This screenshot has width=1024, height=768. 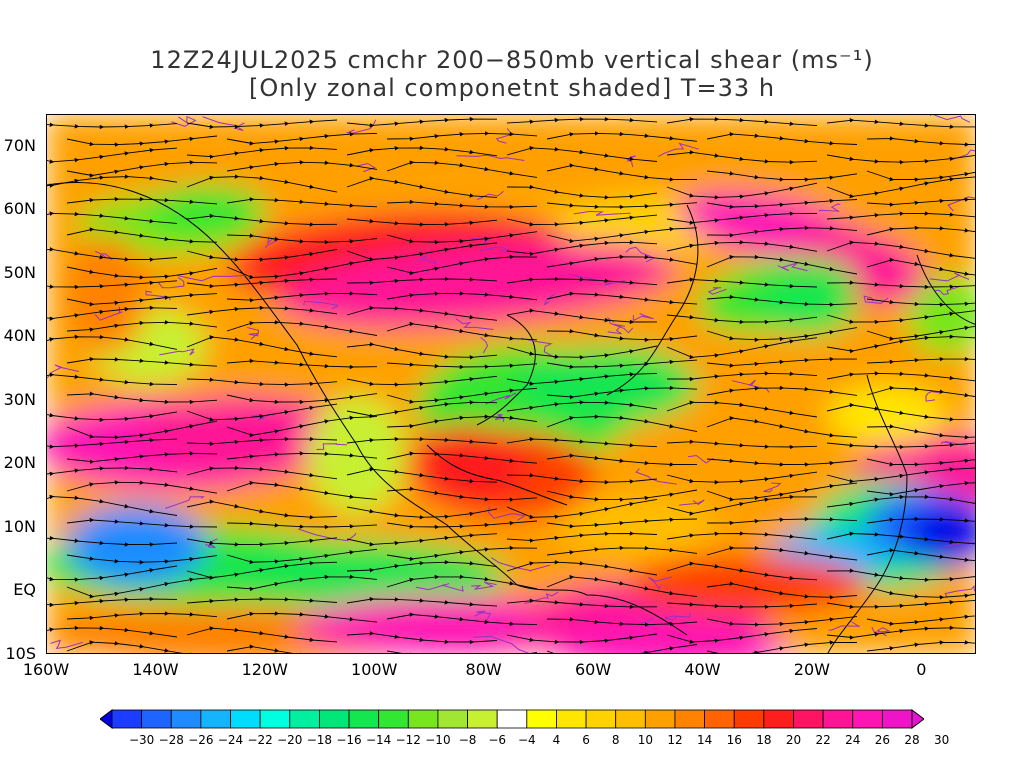 I want to click on lon-label: 80W, so click(x=483, y=669).